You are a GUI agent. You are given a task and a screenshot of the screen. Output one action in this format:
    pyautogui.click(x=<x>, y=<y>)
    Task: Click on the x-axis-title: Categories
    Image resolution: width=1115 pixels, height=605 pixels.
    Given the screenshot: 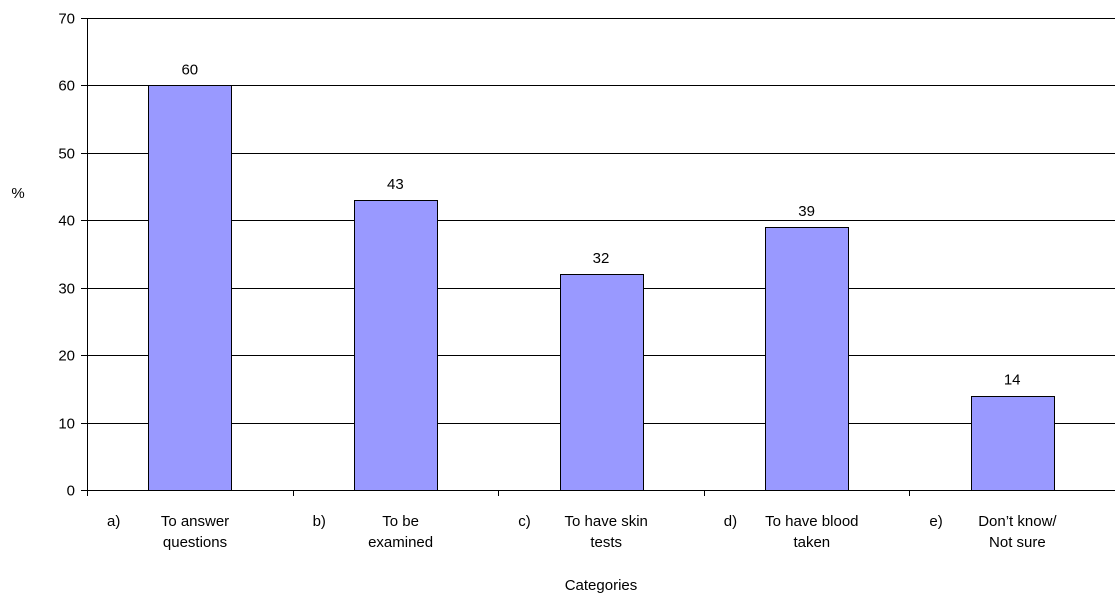 What is the action you would take?
    pyautogui.click(x=601, y=585)
    